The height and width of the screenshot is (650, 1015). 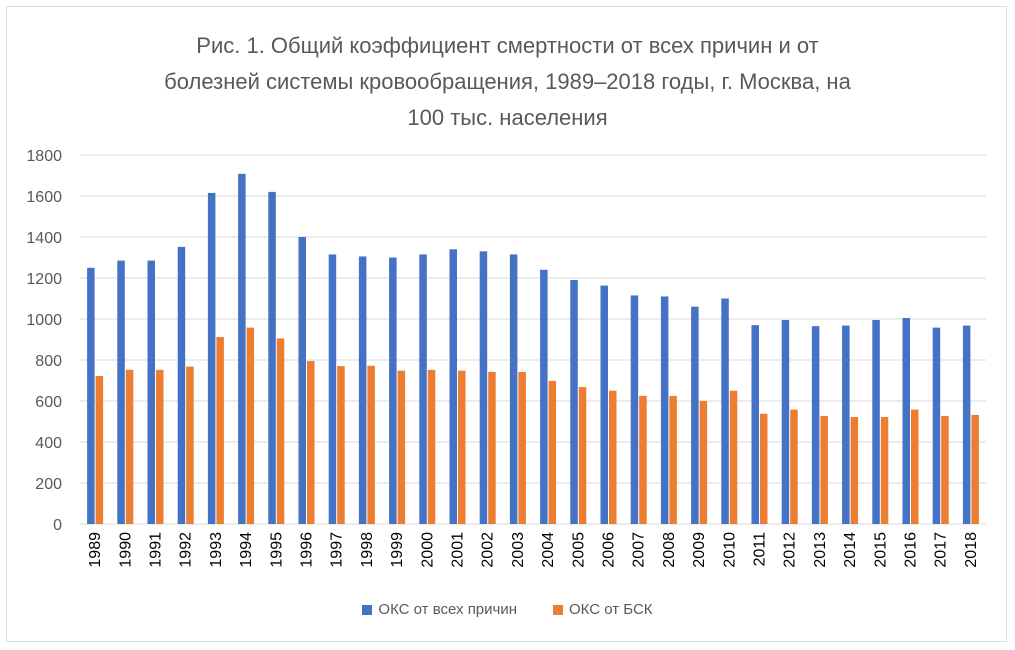 I want to click on x-tick-label: 1990, so click(x=125, y=550).